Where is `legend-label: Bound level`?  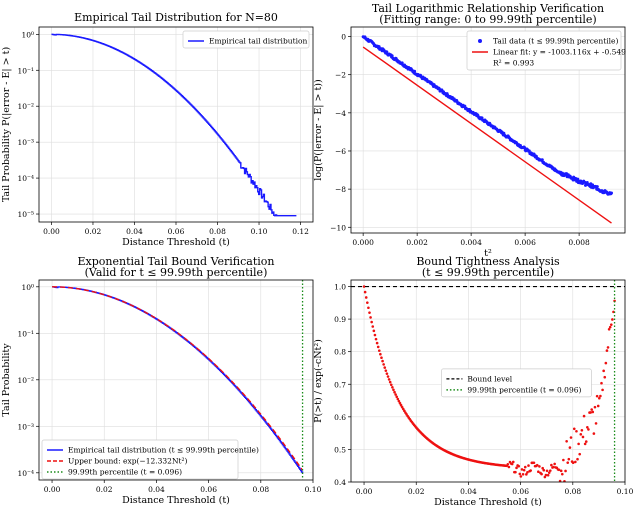
legend-label: Bound level is located at coordinates (489, 378).